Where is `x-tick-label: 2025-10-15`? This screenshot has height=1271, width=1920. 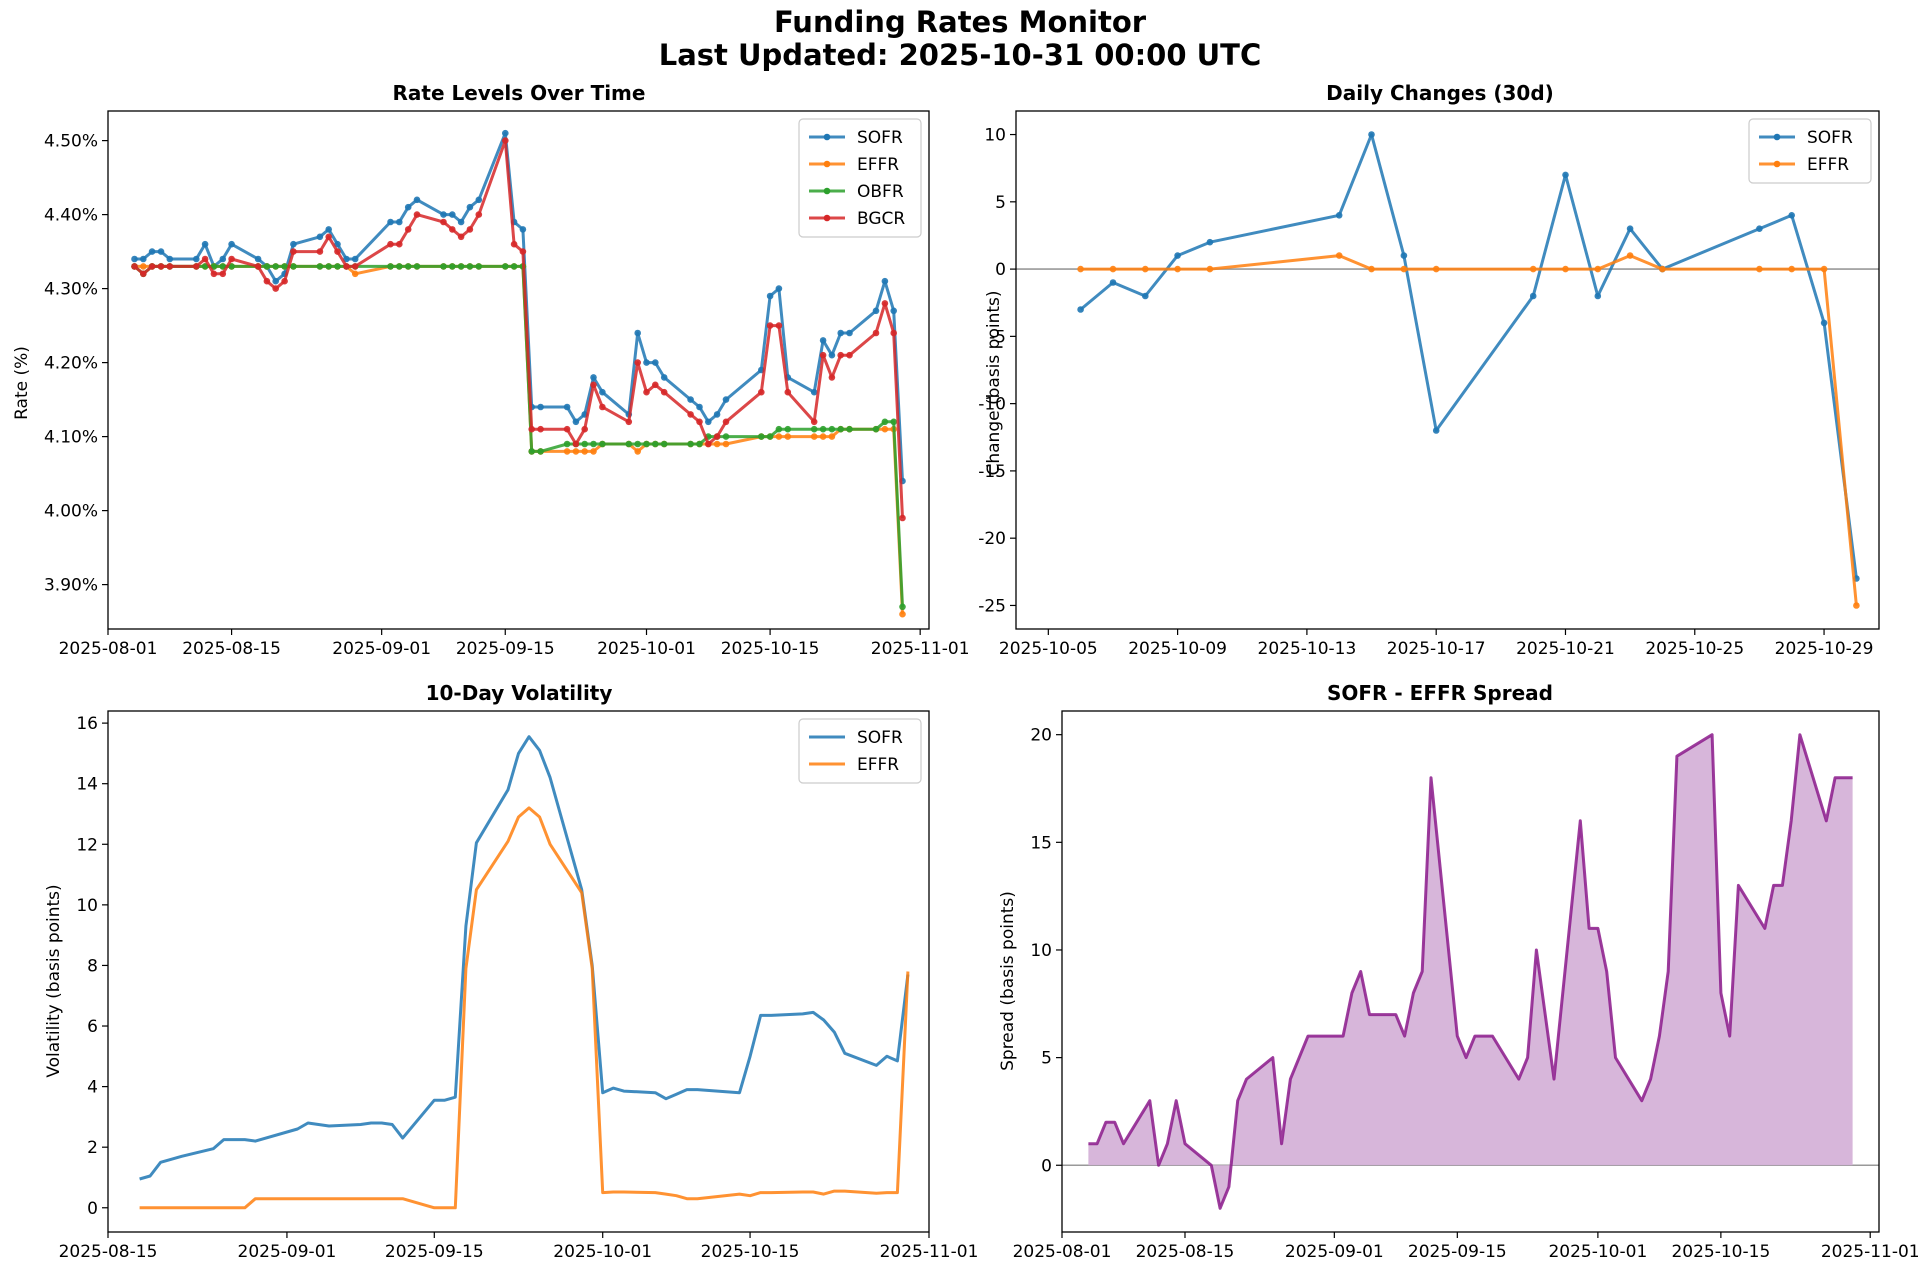
x-tick-label: 2025-10-15 is located at coordinates (1720, 1252).